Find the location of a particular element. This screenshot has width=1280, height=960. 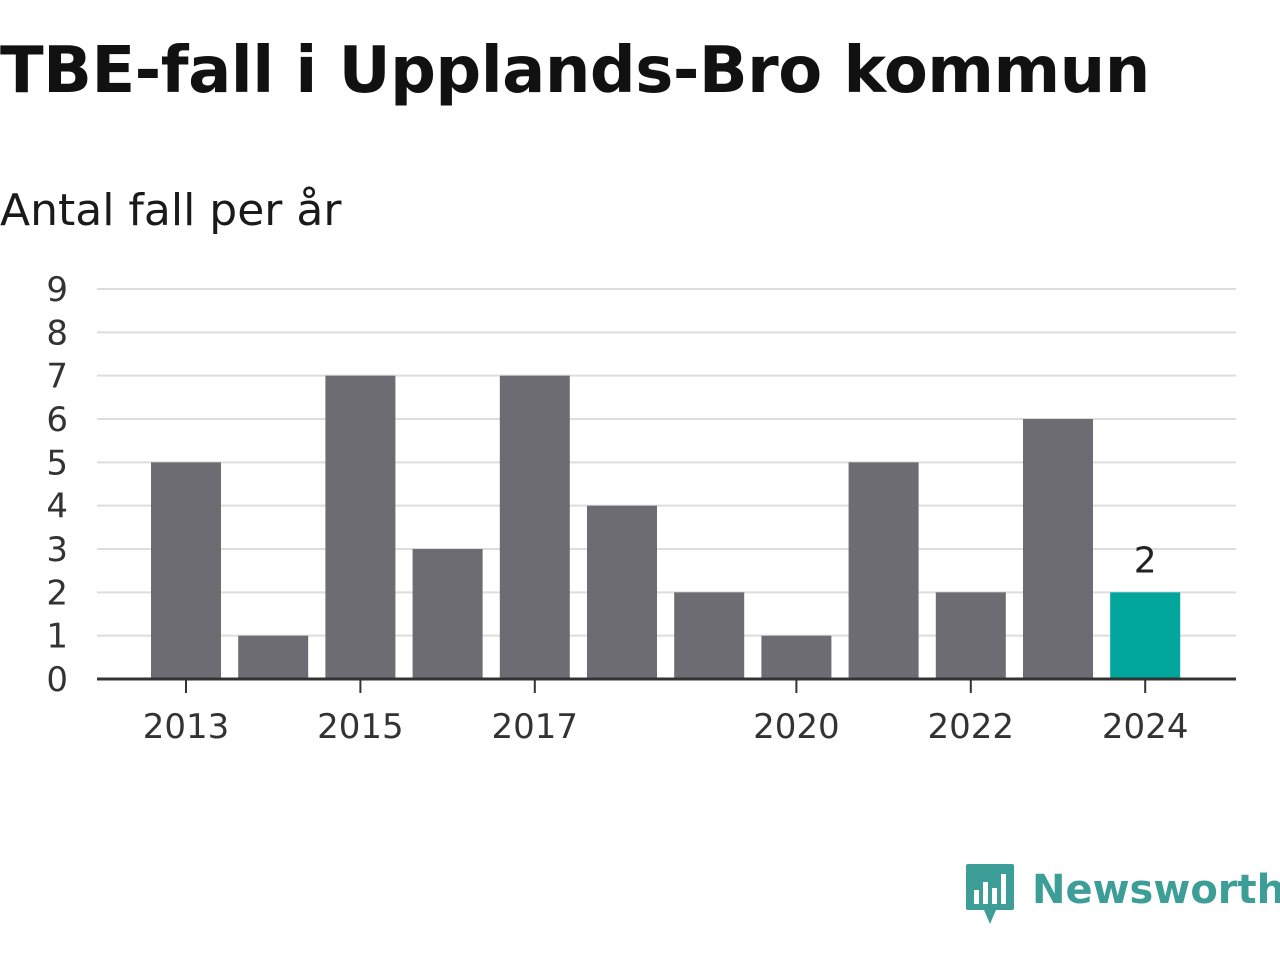

x-tick-label-2020: 2020 is located at coordinates (796, 727).